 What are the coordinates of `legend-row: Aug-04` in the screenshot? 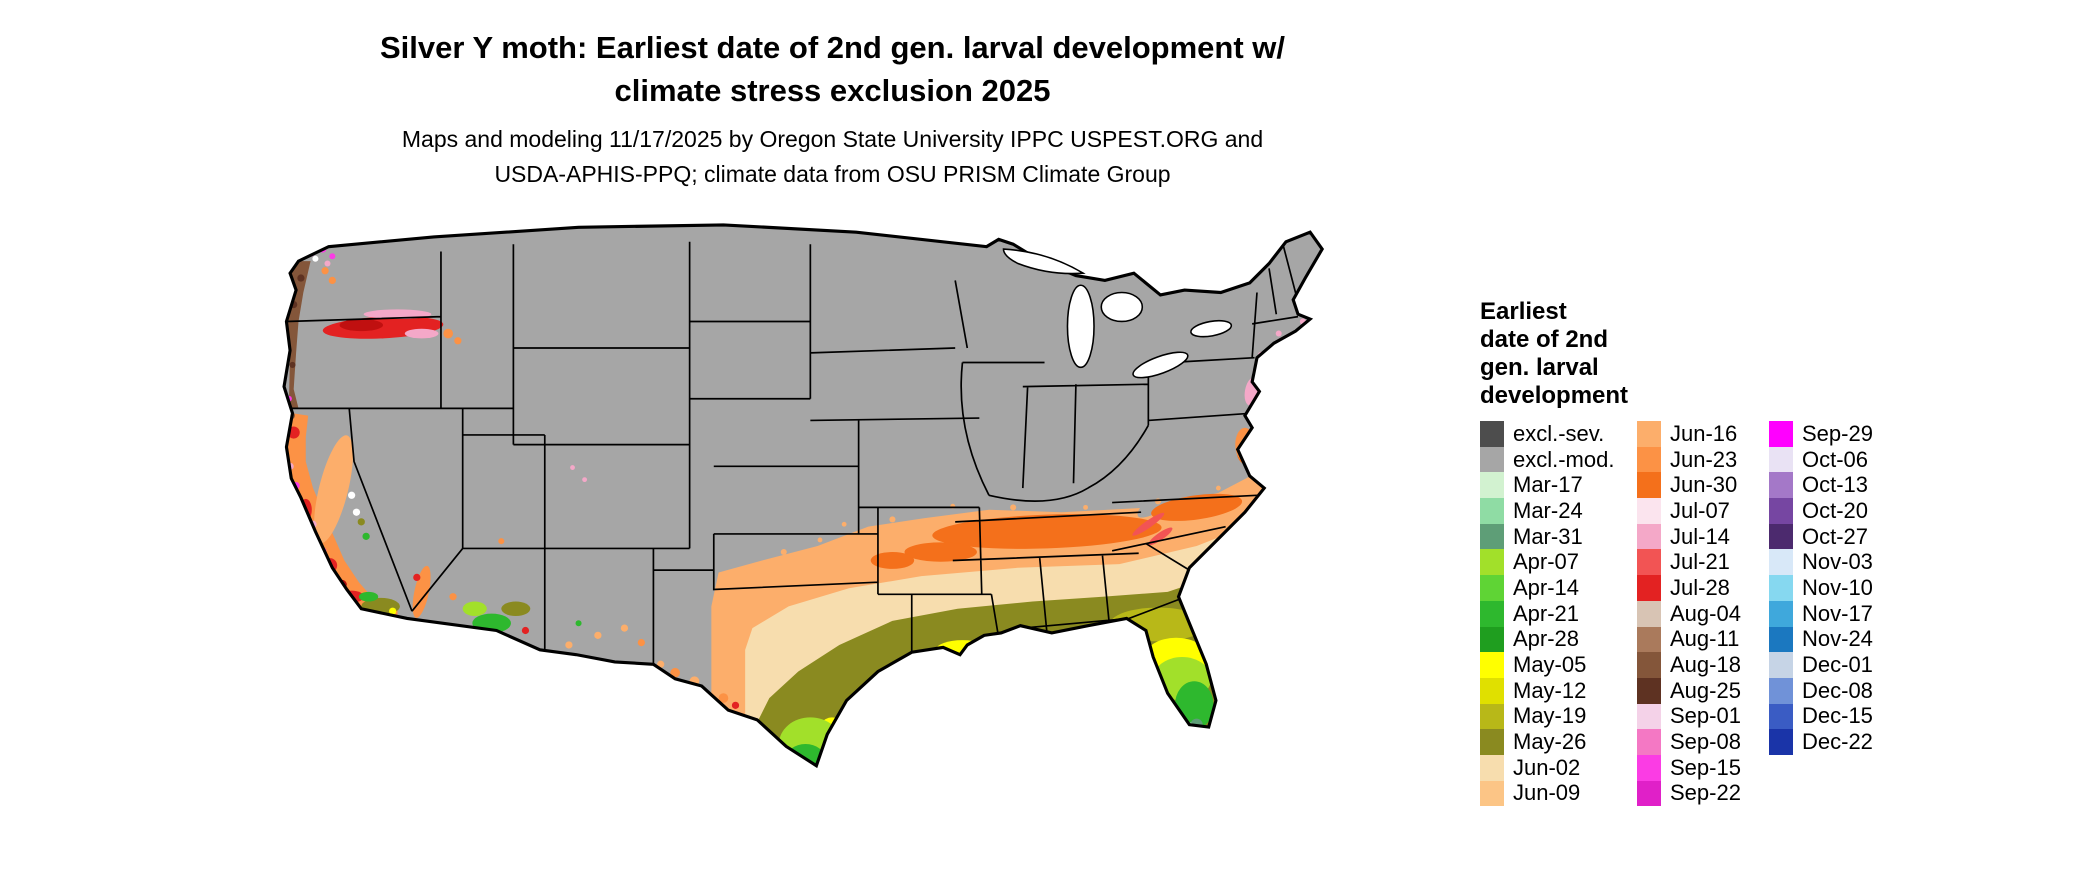 It's located at (1689, 614).